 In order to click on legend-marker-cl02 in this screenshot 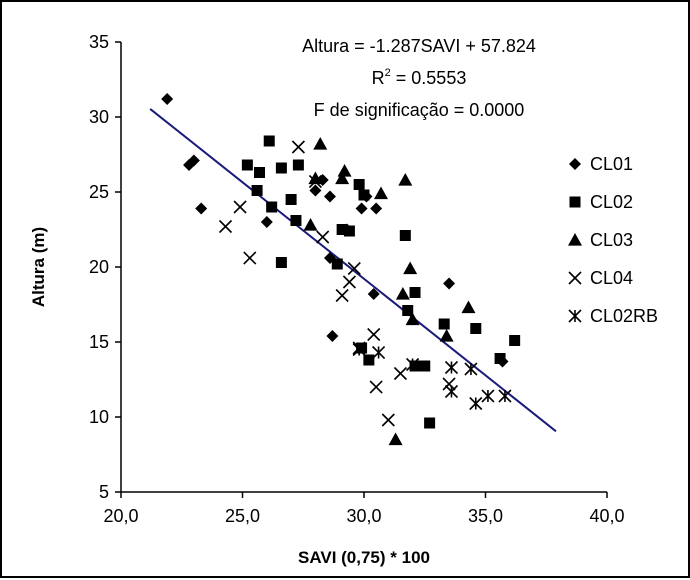, I will do `click(575, 202)`.